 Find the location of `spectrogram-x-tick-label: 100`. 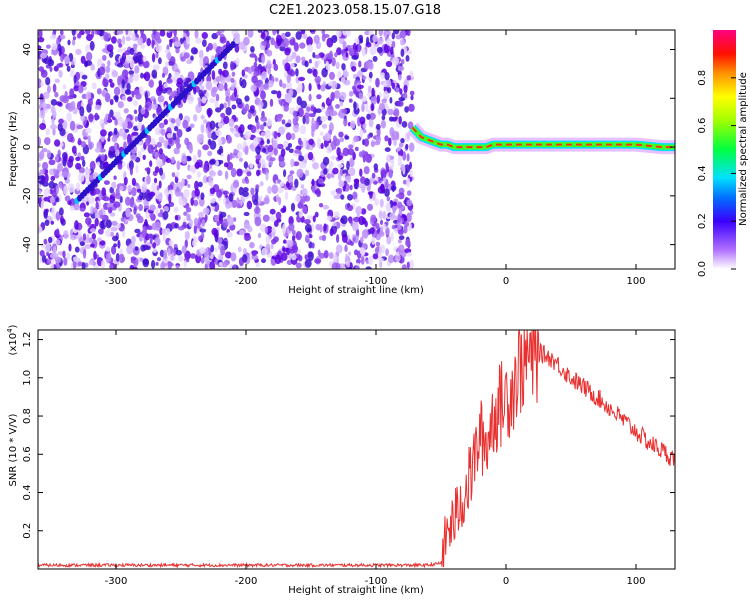

spectrogram-x-tick-label: 100 is located at coordinates (635, 281).